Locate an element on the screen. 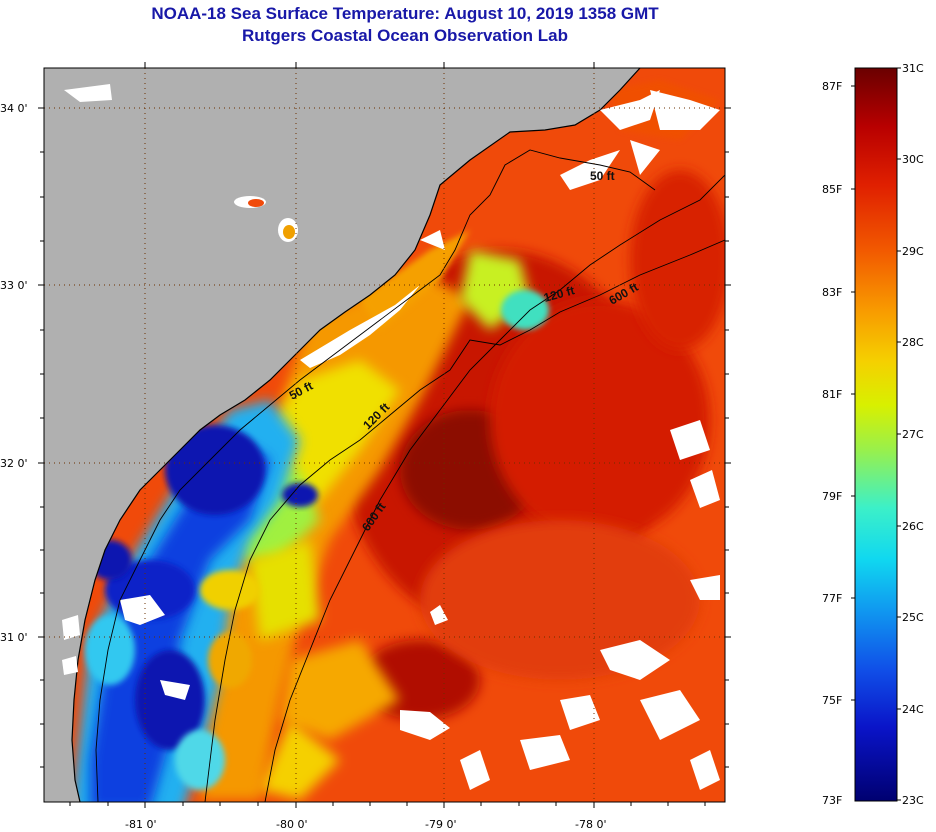 The height and width of the screenshot is (832, 936). contour-label-50ft-north: 50 ft is located at coordinates (602, 176).